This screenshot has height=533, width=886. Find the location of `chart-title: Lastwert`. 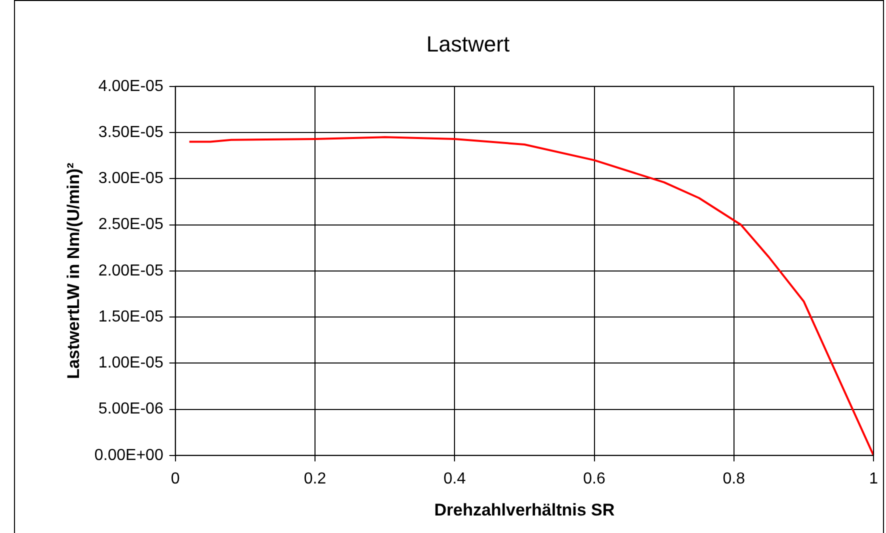

chart-title: Lastwert is located at coordinates (468, 43).